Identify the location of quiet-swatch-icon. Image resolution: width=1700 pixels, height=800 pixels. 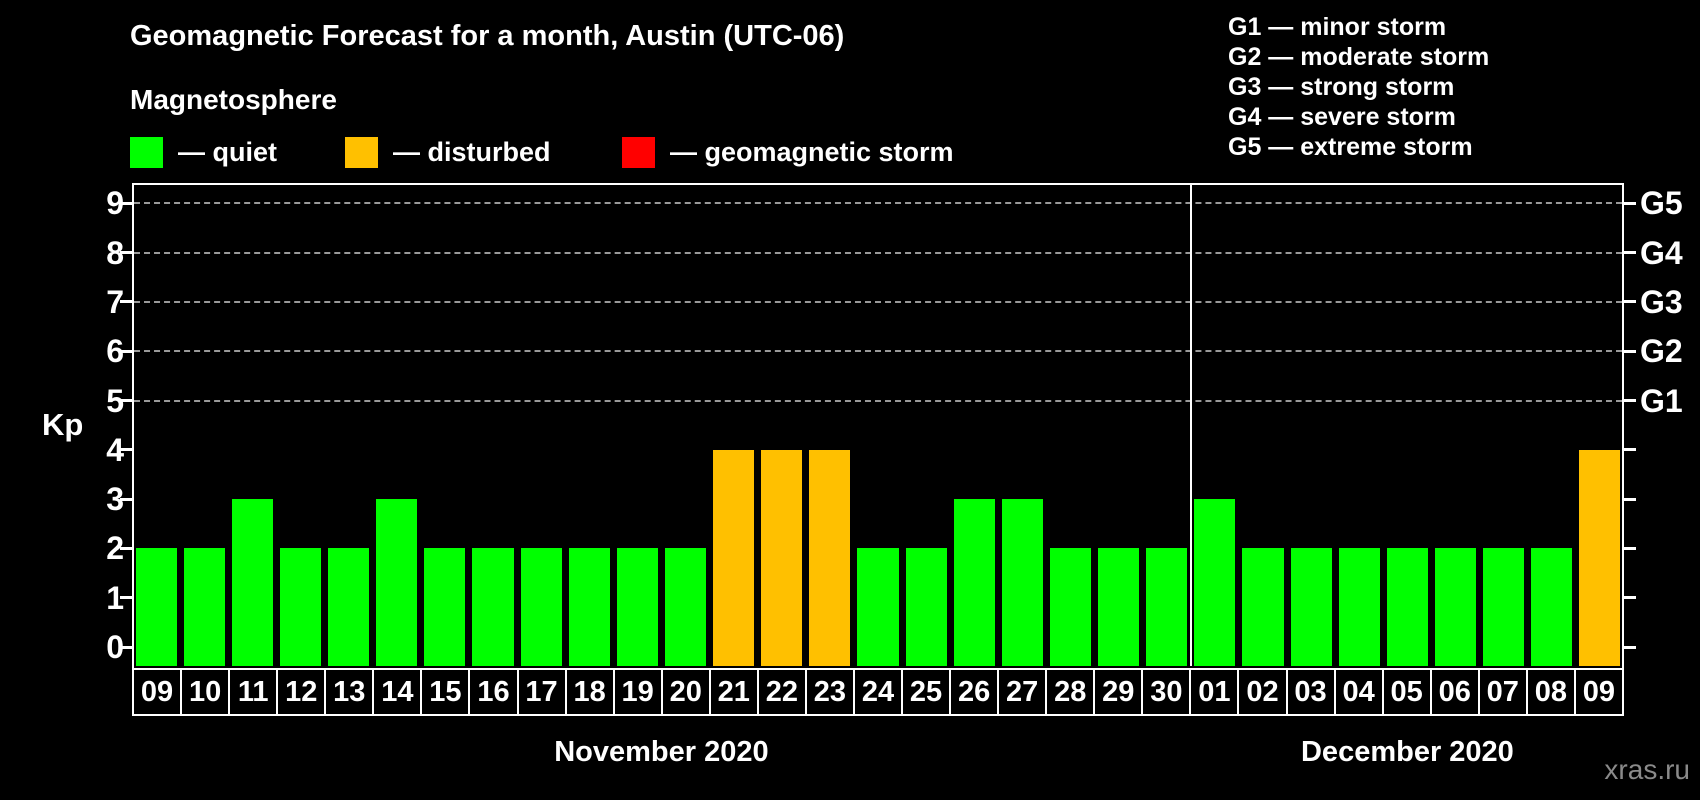
(146, 152).